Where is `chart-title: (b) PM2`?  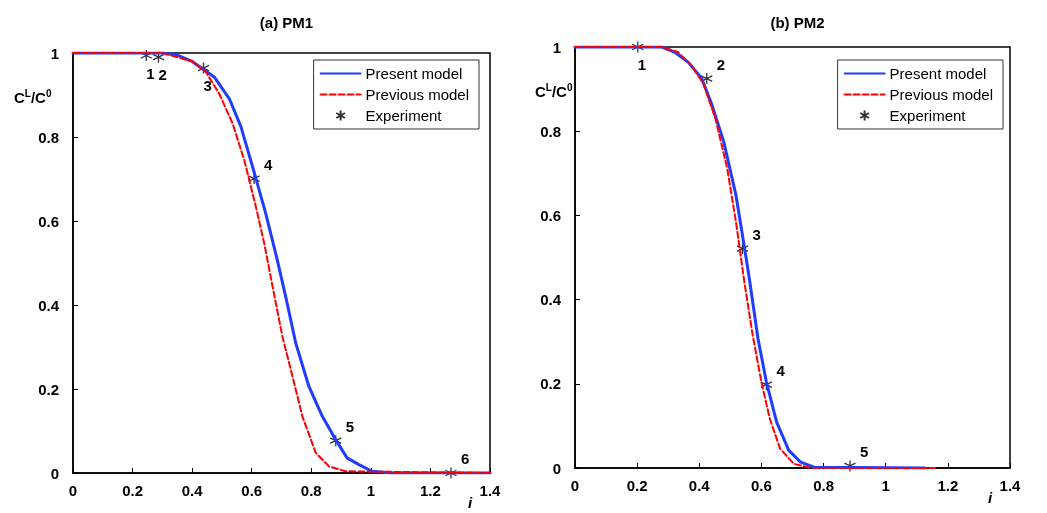 chart-title: (b) PM2 is located at coordinates (797, 22).